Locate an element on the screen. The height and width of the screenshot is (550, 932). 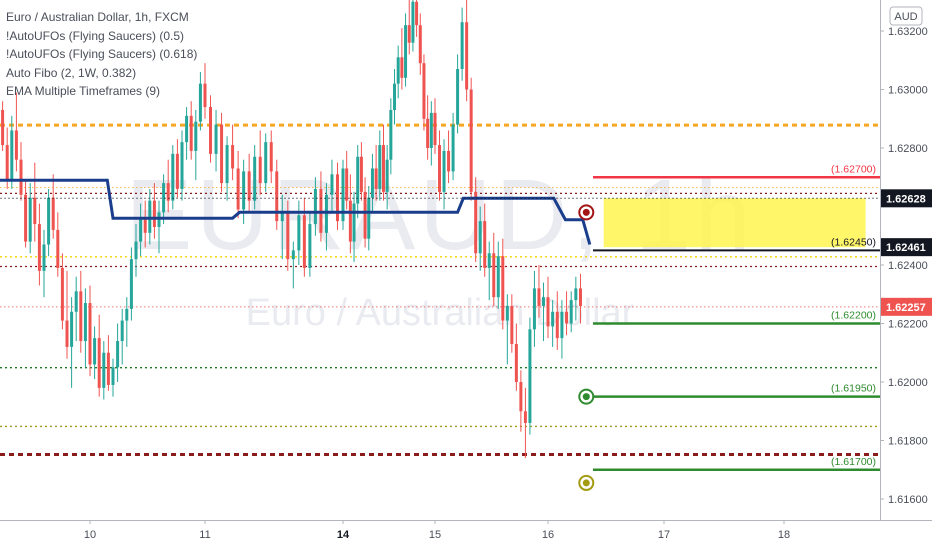
legend-ufo-0618: !AutoUFOs (Flying Saucers) (0.618) is located at coordinates (102, 54).